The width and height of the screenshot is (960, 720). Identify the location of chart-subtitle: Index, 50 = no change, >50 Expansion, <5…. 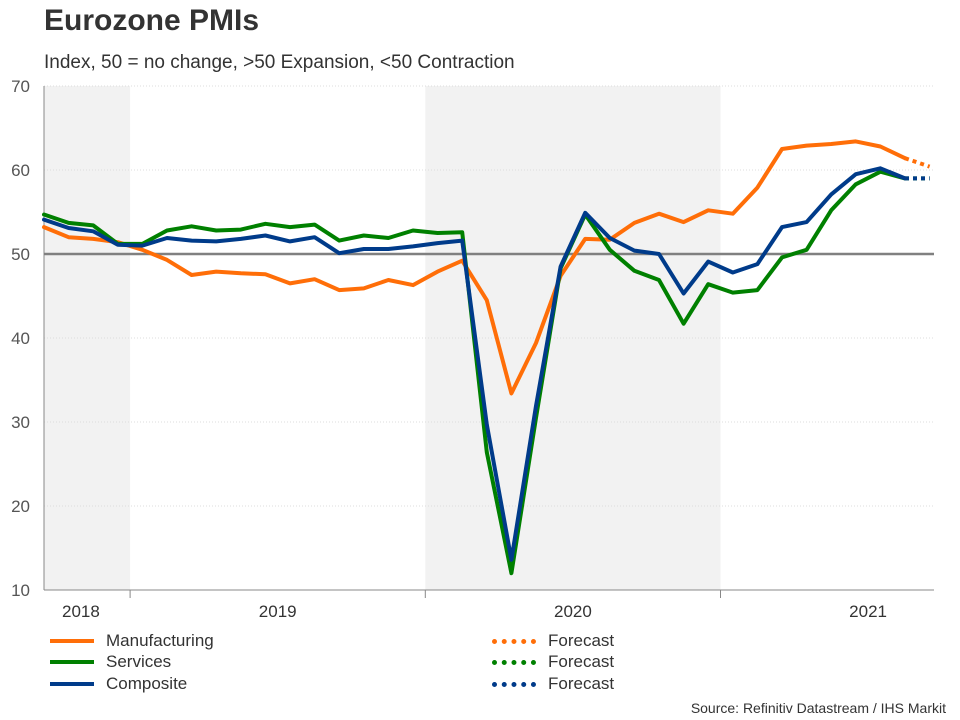
(279, 62).